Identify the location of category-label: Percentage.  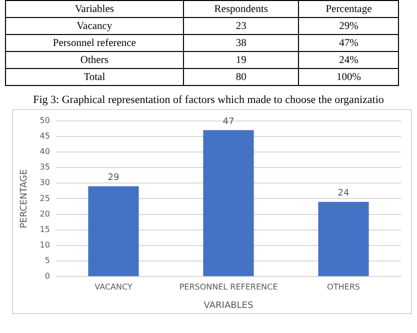
(348, 9).